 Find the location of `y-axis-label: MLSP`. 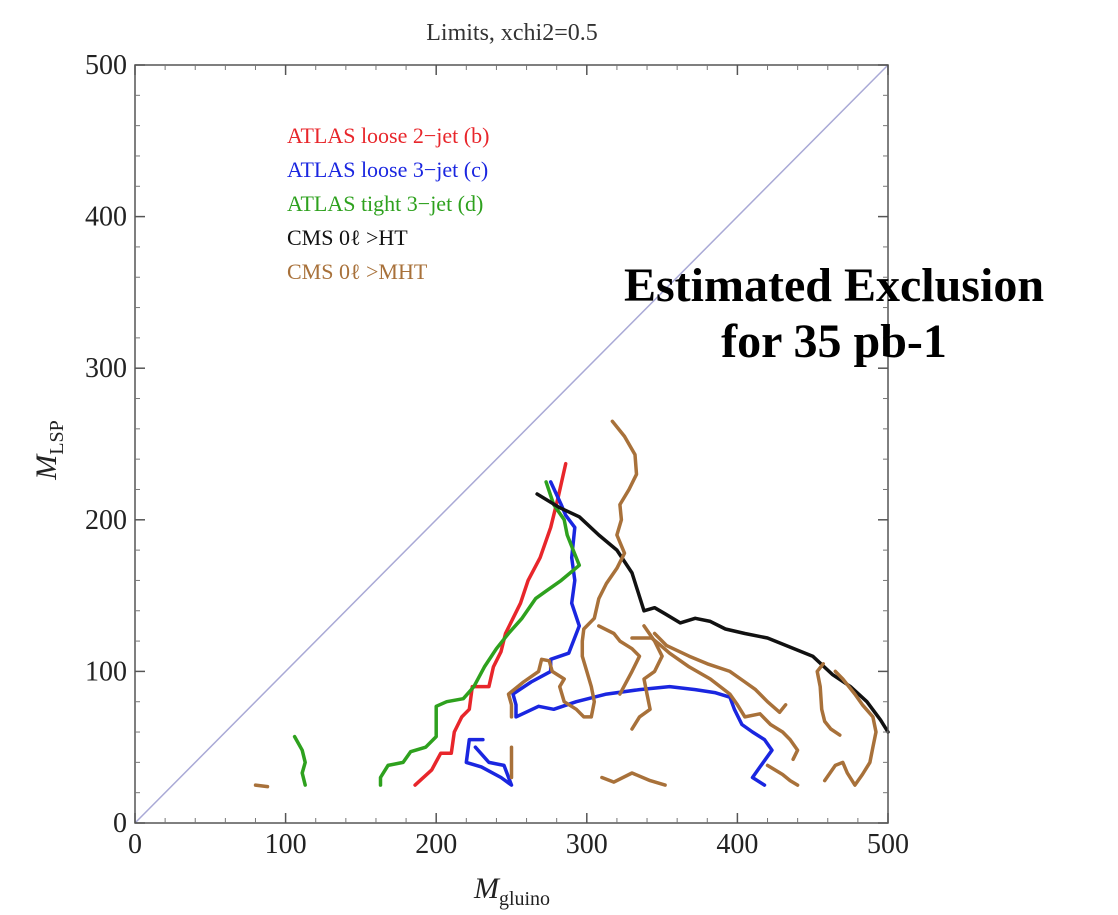

y-axis-label: MLSP is located at coordinates (49, 450).